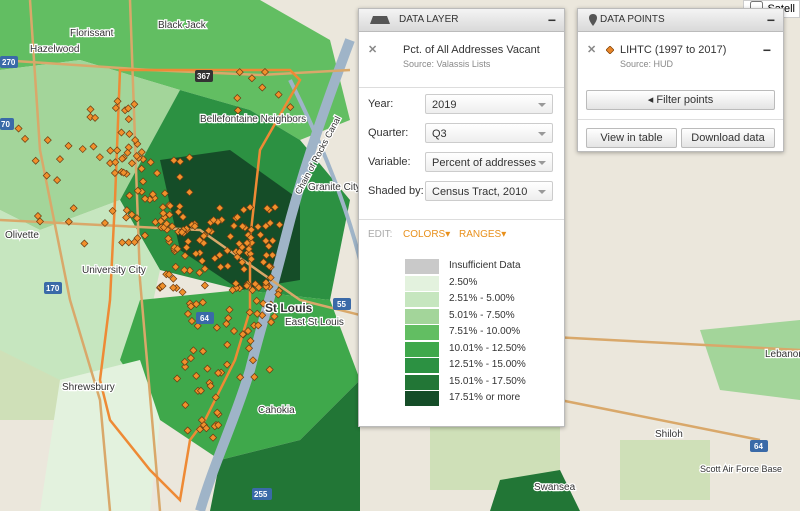 The width and height of the screenshot is (800, 511). Describe the element at coordinates (483, 234) in the screenshot. I see `ranges-menu: RANGES▾` at that location.